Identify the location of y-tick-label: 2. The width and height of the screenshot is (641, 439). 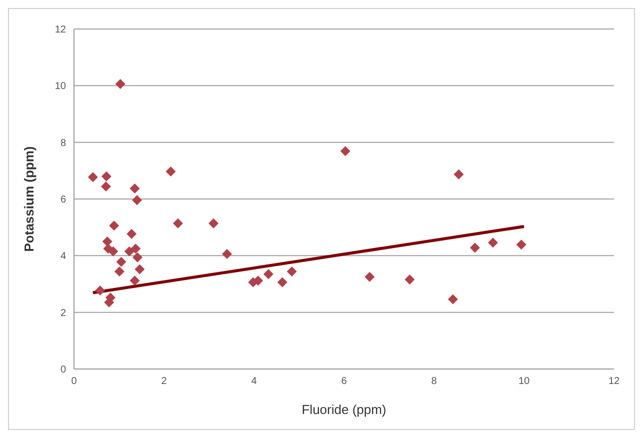
(63, 313).